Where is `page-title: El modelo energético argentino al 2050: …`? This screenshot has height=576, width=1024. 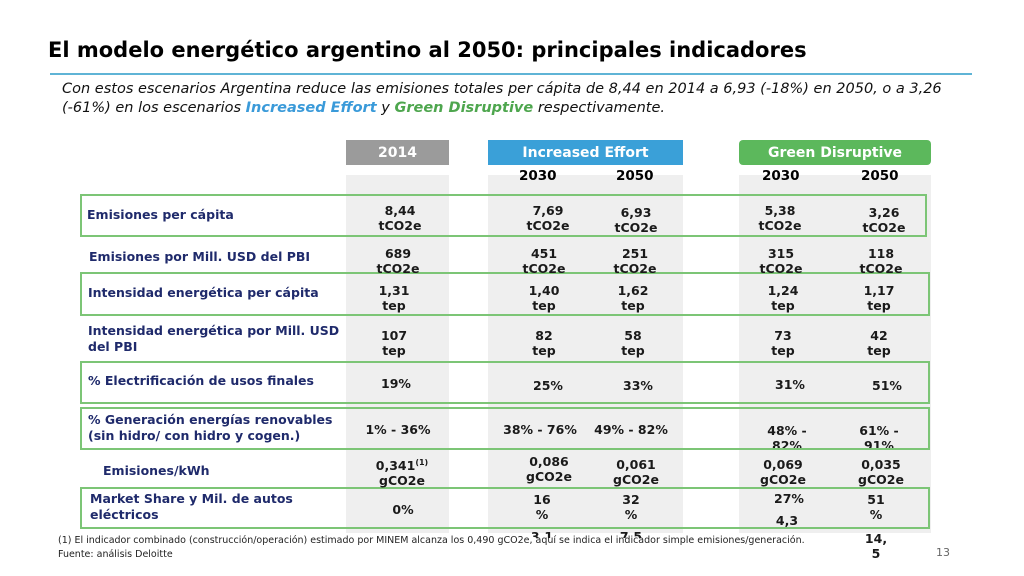 page-title: El modelo energético argentino al 2050: … is located at coordinates (427, 50).